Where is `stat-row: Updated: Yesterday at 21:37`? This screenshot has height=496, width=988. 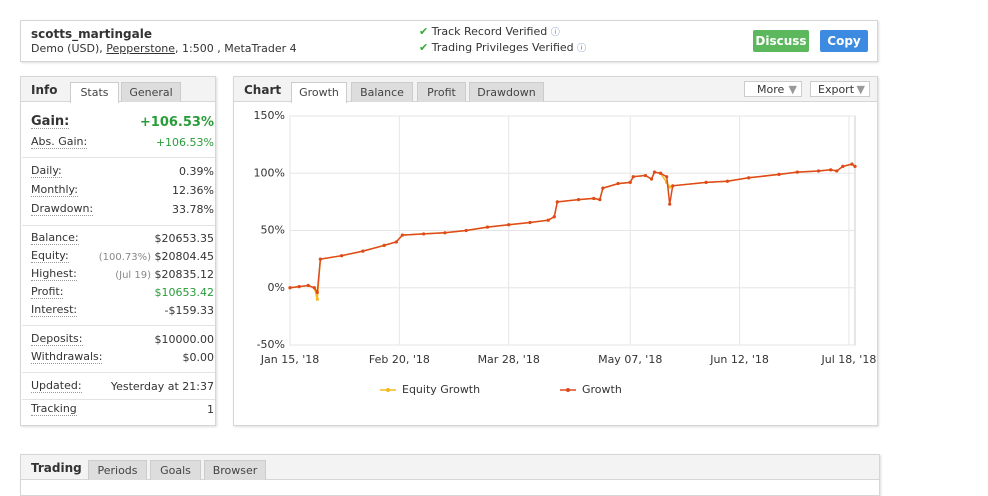
stat-row: Updated: Yesterday at 21:37 is located at coordinates (122, 387).